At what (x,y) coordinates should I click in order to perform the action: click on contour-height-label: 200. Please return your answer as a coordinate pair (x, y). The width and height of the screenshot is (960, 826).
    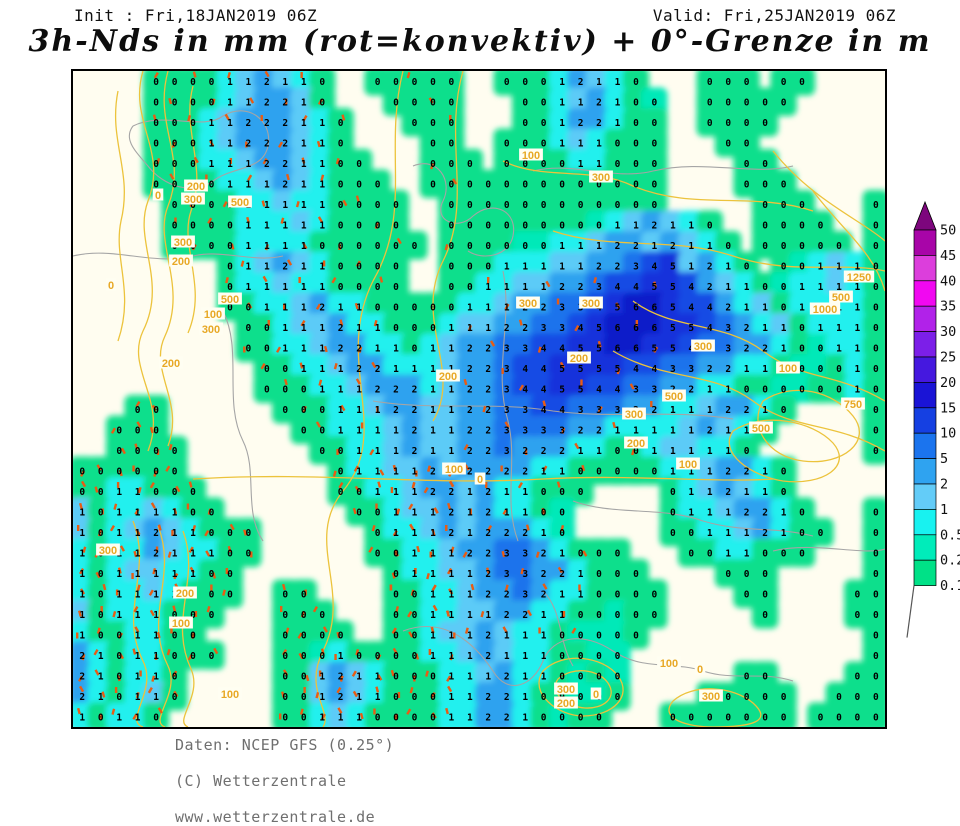
    Looking at the image, I should click on (185, 594).